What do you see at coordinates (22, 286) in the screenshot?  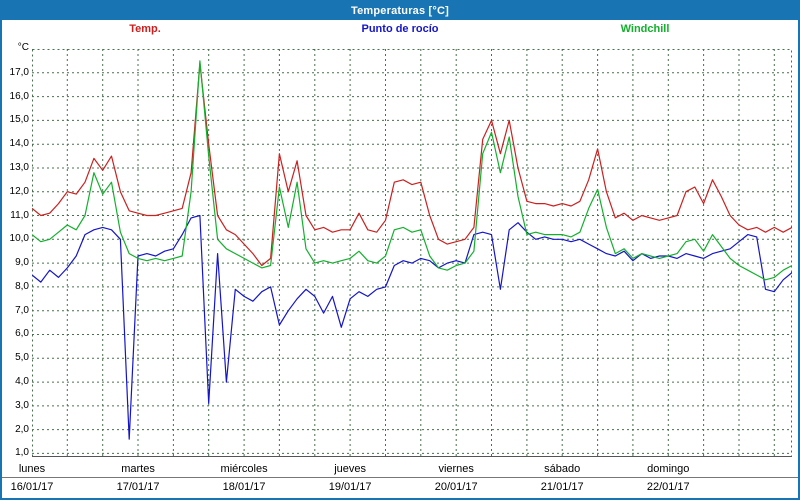 I see `y-tick-label: 8,0` at bounding box center [22, 286].